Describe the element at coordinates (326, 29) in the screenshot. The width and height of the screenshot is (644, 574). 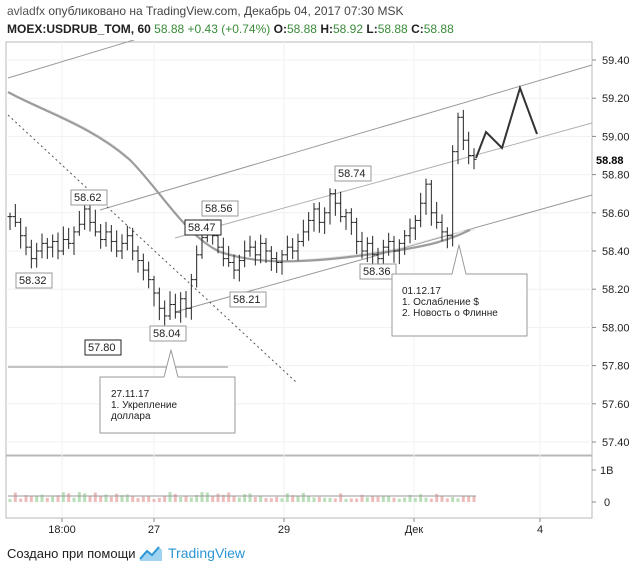
I see `high-label: H:` at that location.